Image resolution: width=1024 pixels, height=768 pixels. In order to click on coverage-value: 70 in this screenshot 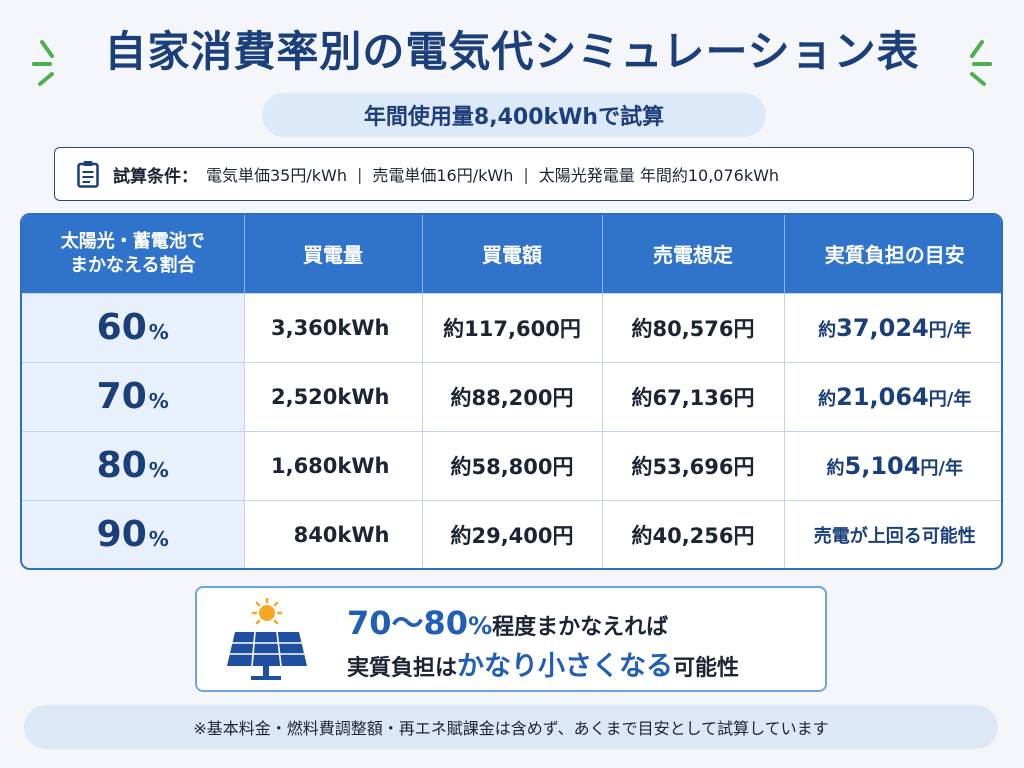, I will do `click(121, 396)`.